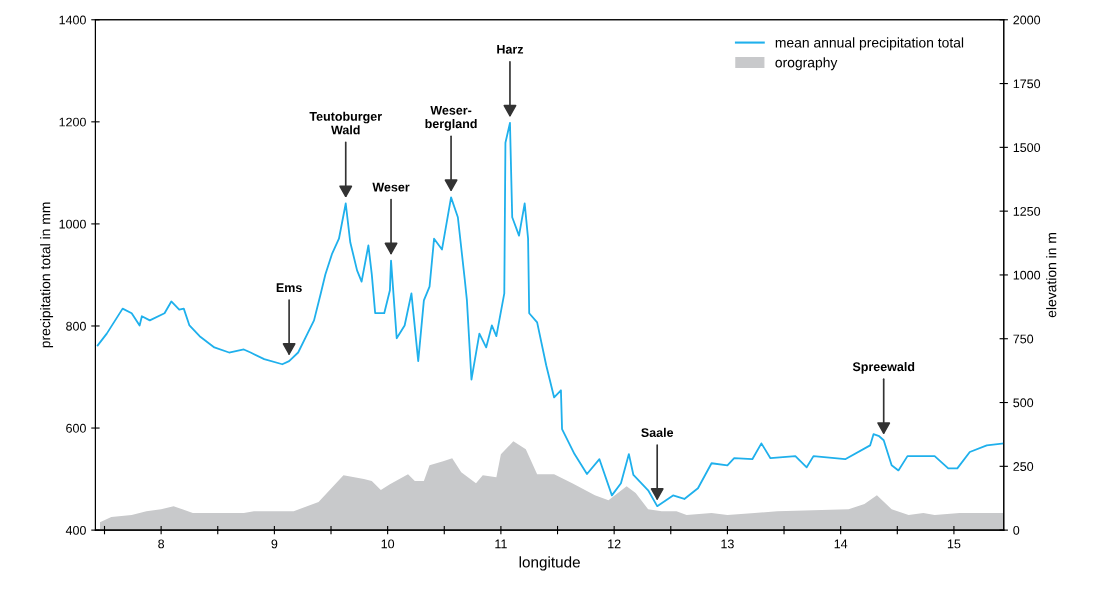 The width and height of the screenshot is (1097, 599). Describe the element at coordinates (1023, 466) in the screenshot. I see `y2-tick-label: 250` at that location.